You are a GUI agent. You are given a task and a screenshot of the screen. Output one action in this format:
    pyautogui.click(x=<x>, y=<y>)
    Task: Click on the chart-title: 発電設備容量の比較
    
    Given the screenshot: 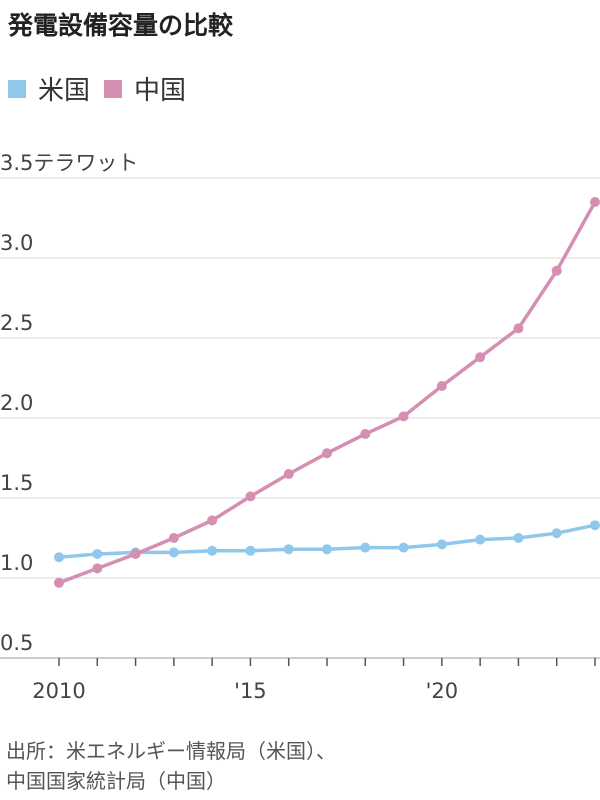 What is the action you would take?
    pyautogui.click(x=121, y=25)
    